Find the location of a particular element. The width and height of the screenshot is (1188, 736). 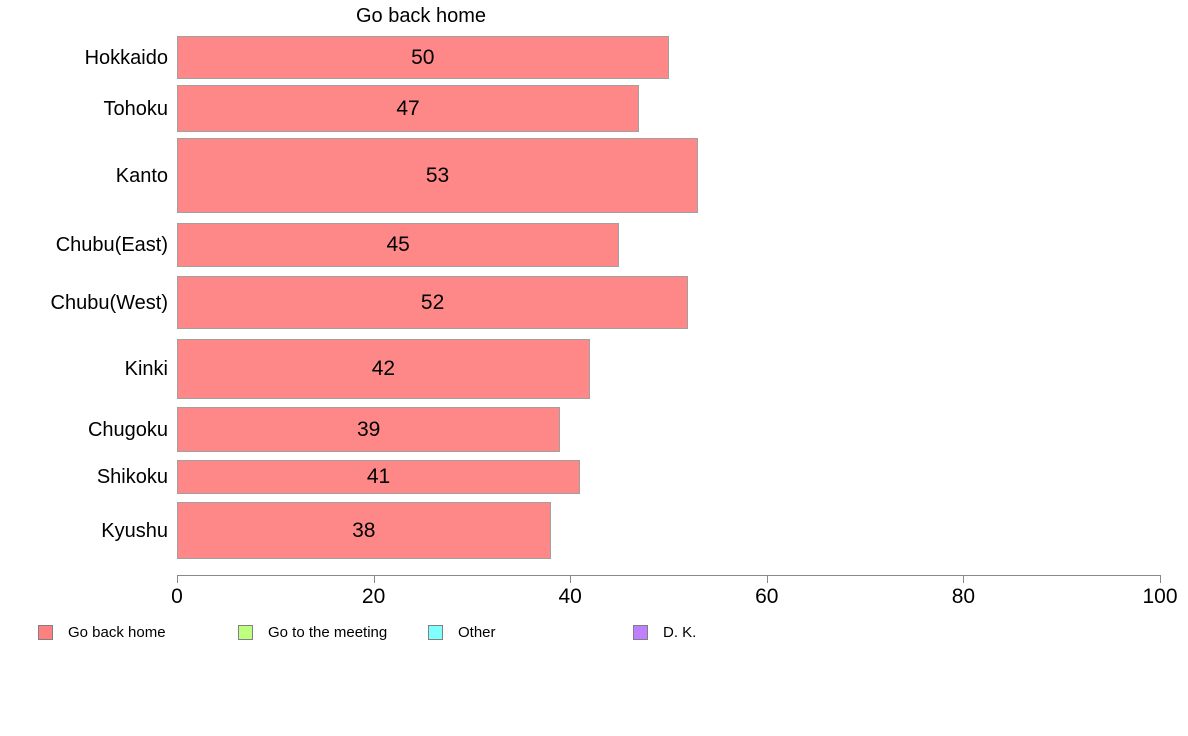

legend-label: Go back home is located at coordinates (117, 632).